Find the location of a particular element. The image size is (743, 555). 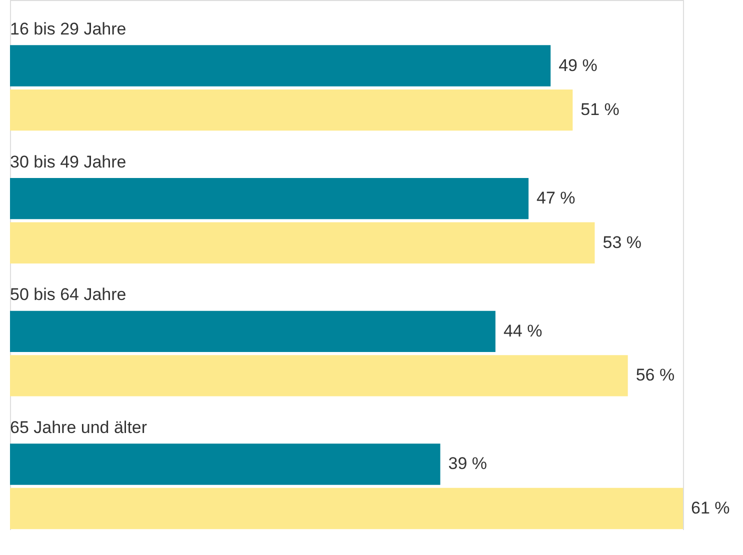

data-label: 53 % is located at coordinates (622, 242).